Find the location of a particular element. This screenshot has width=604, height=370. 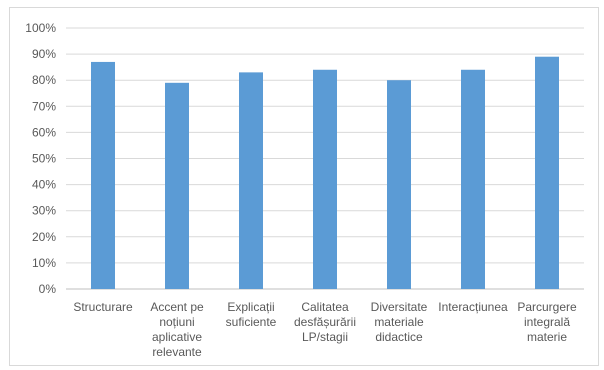

x-tick-label: Accent pe noțiuni aplicative relevante is located at coordinates (177, 329).